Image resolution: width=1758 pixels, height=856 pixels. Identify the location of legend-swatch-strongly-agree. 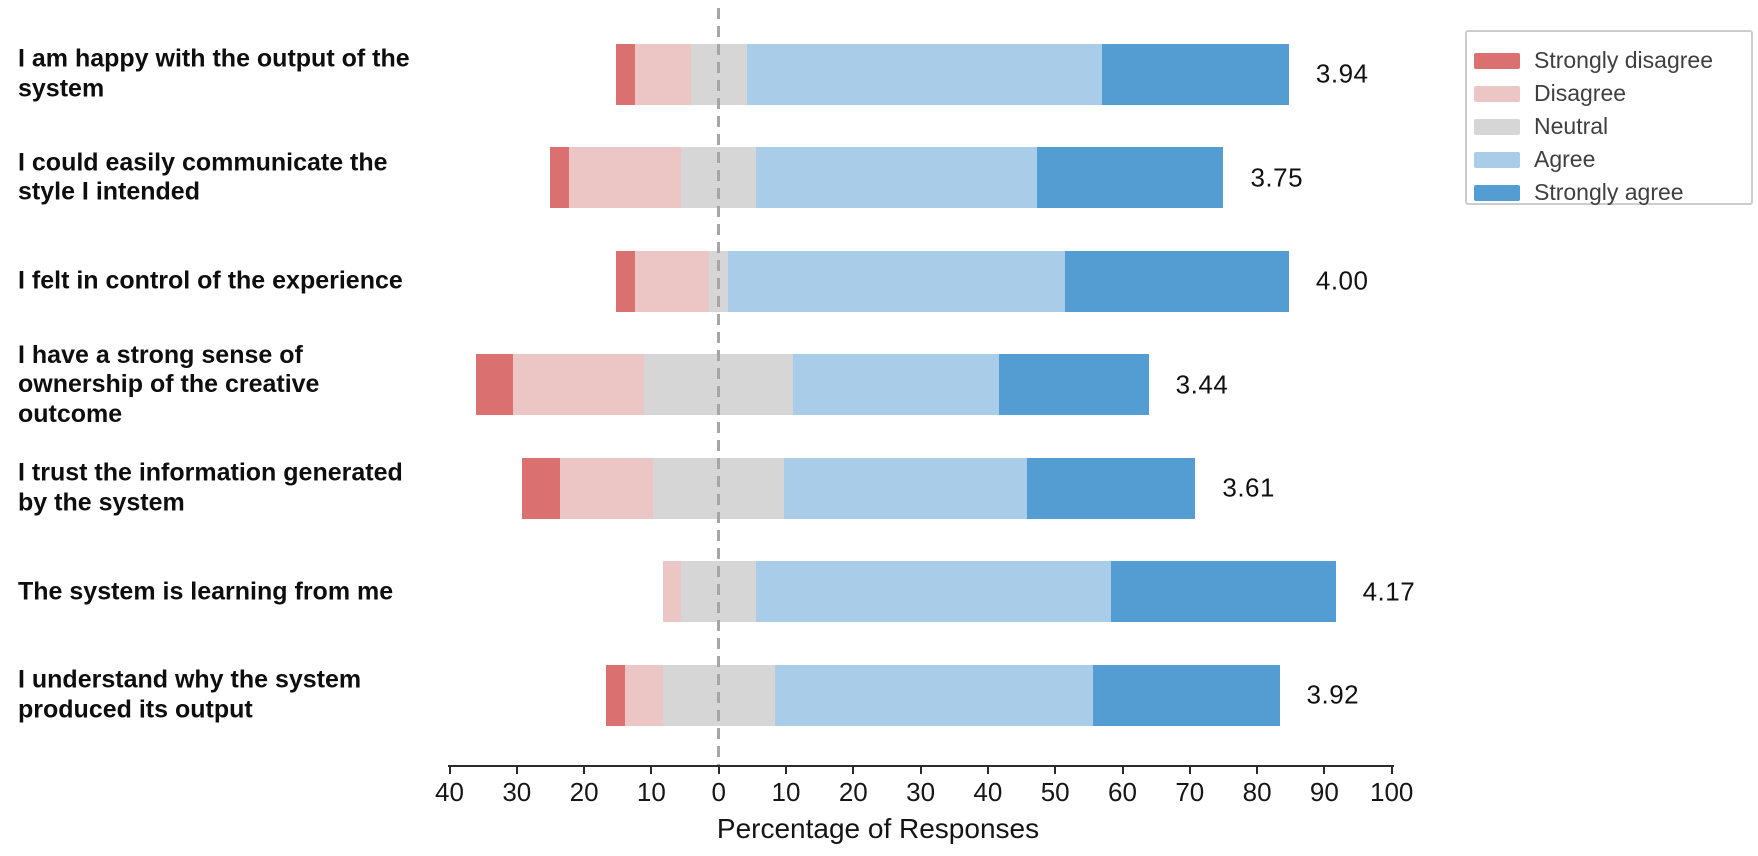
(1497, 192).